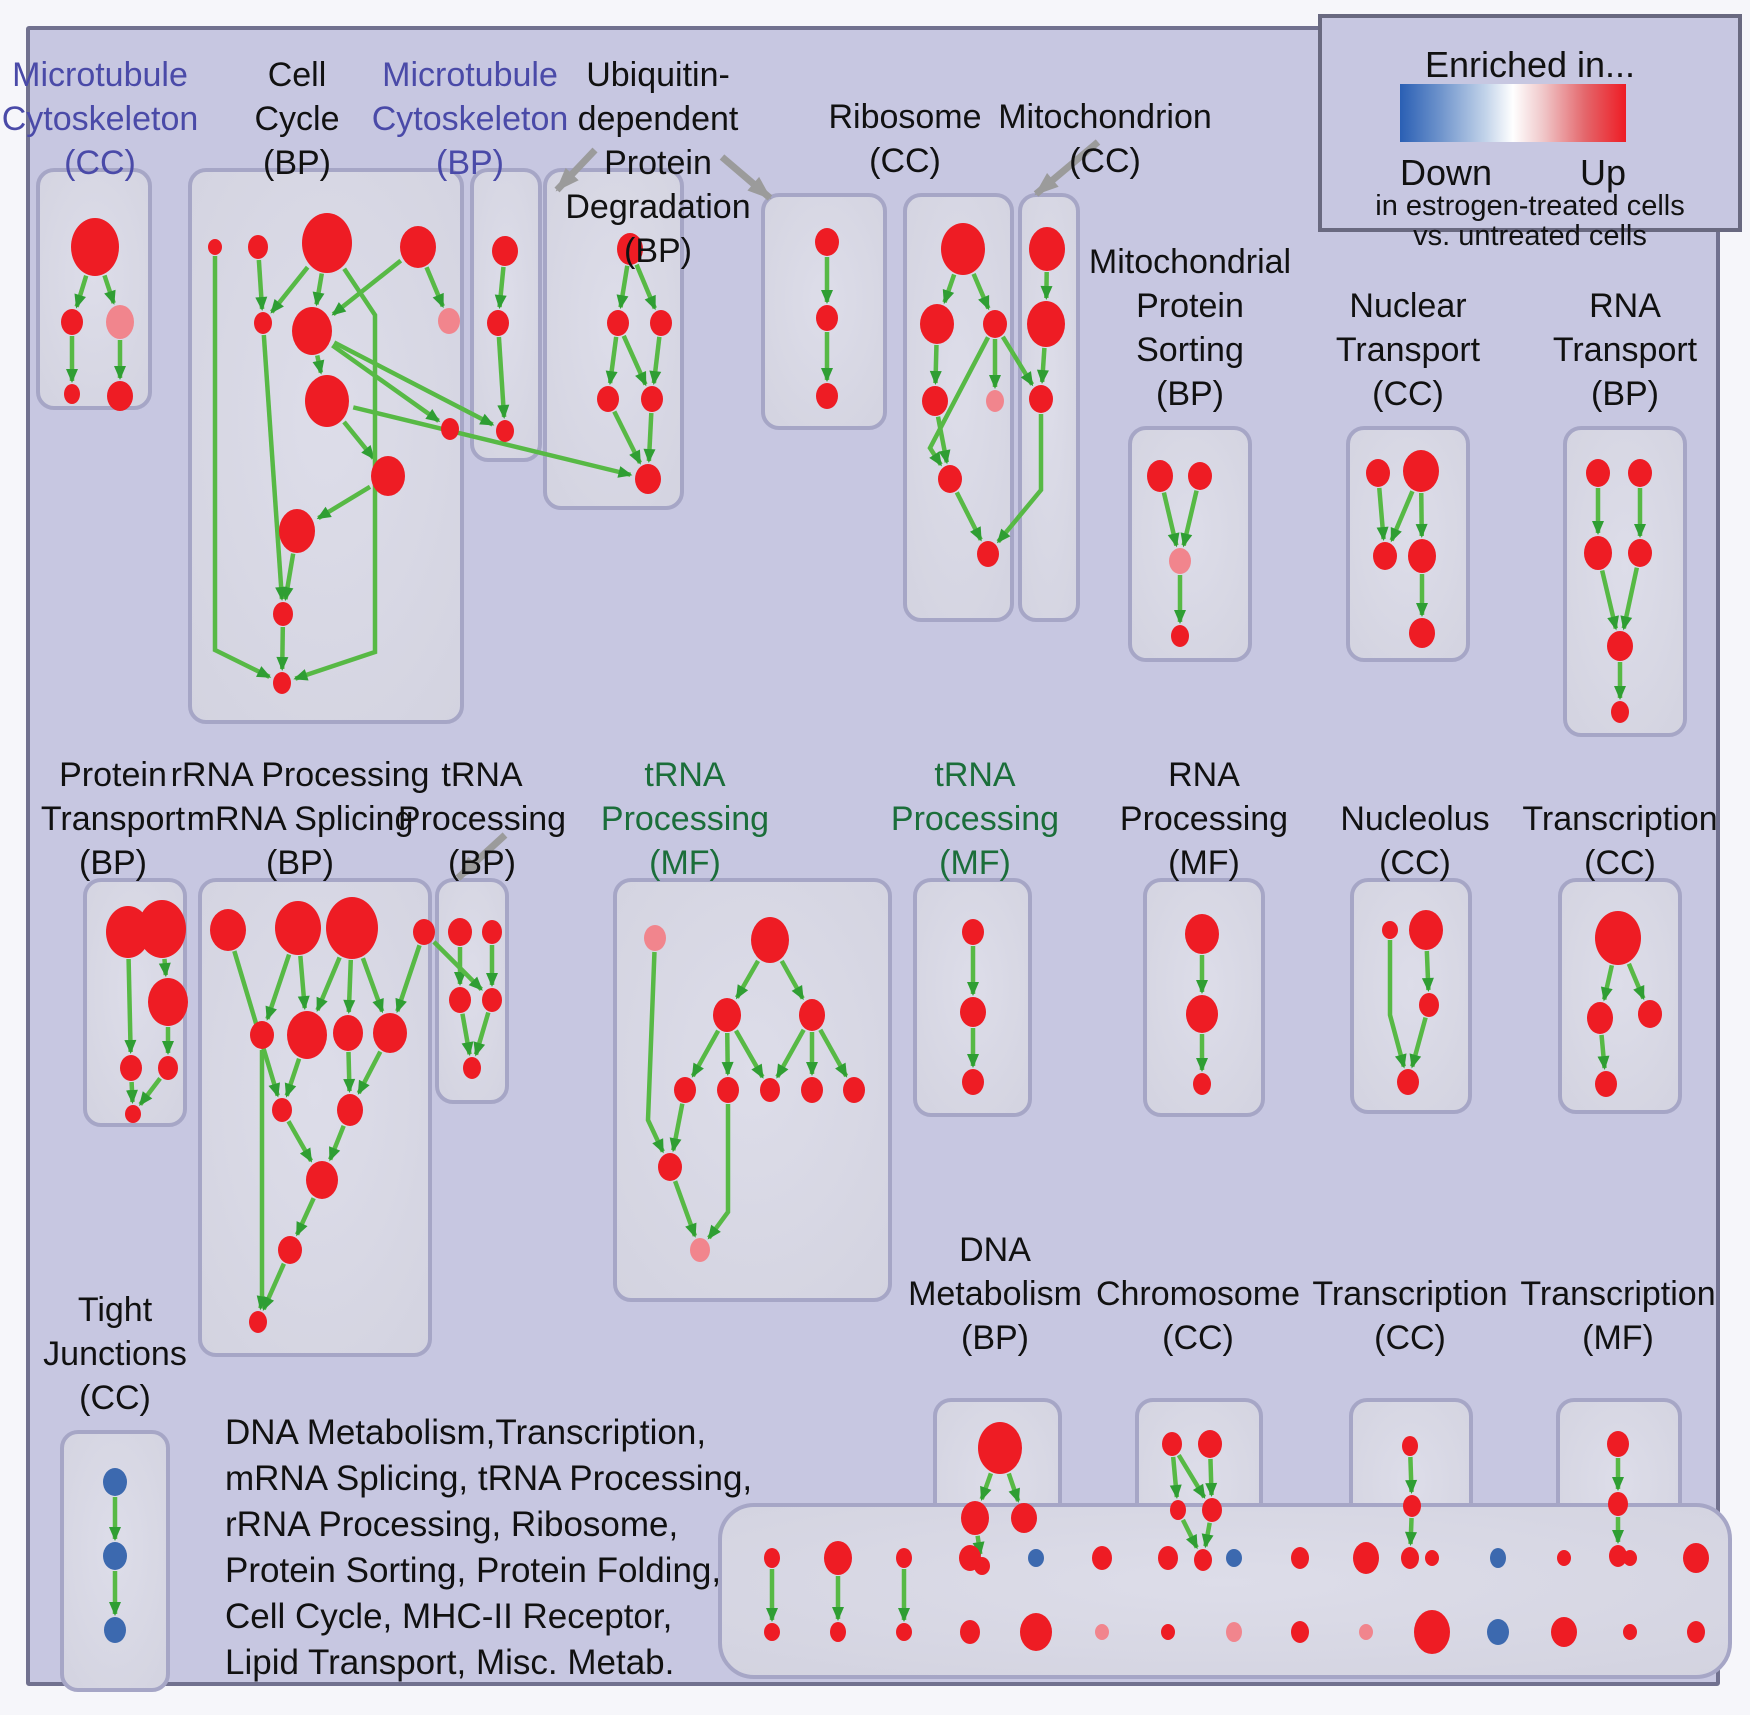 This screenshot has width=1750, height=1715. Describe the element at coordinates (1190, 394) in the screenshot. I see `label-line: (BP)` at that location.